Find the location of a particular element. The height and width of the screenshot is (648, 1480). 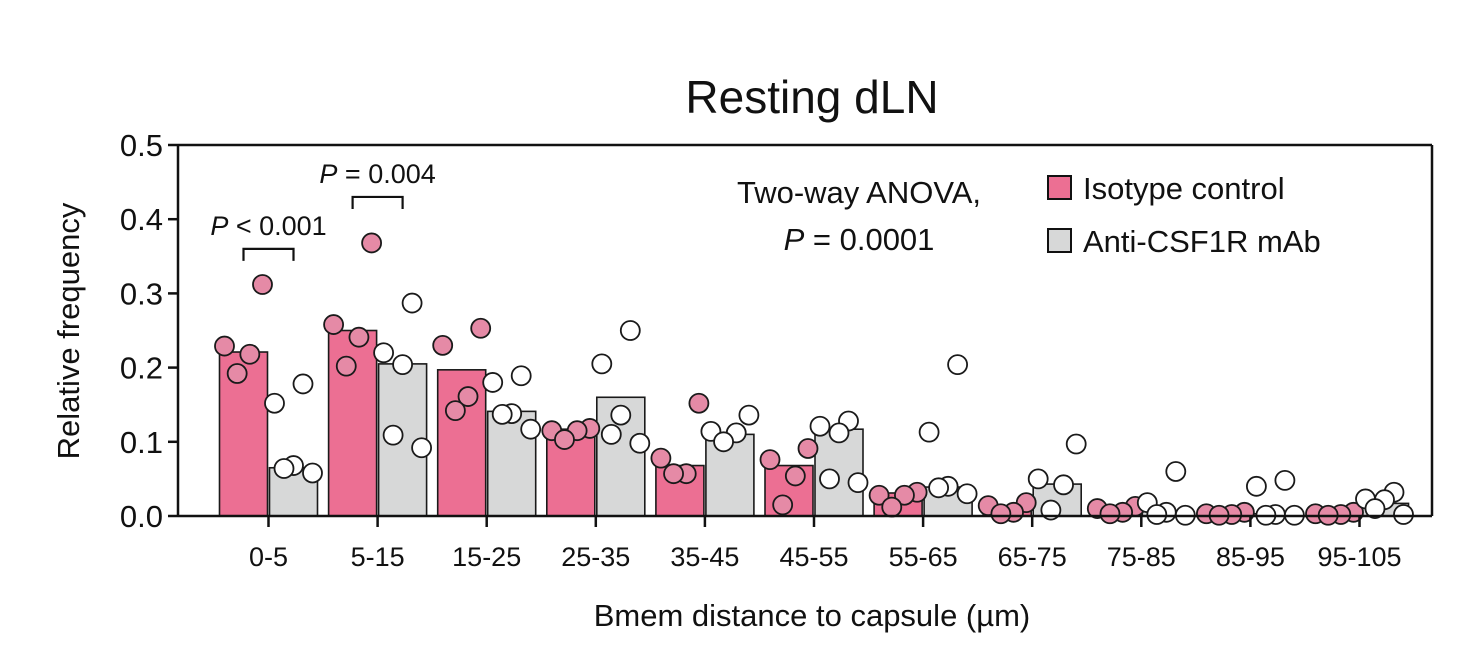

legend-swatch-anti-csf1r is located at coordinates (1059, 240).